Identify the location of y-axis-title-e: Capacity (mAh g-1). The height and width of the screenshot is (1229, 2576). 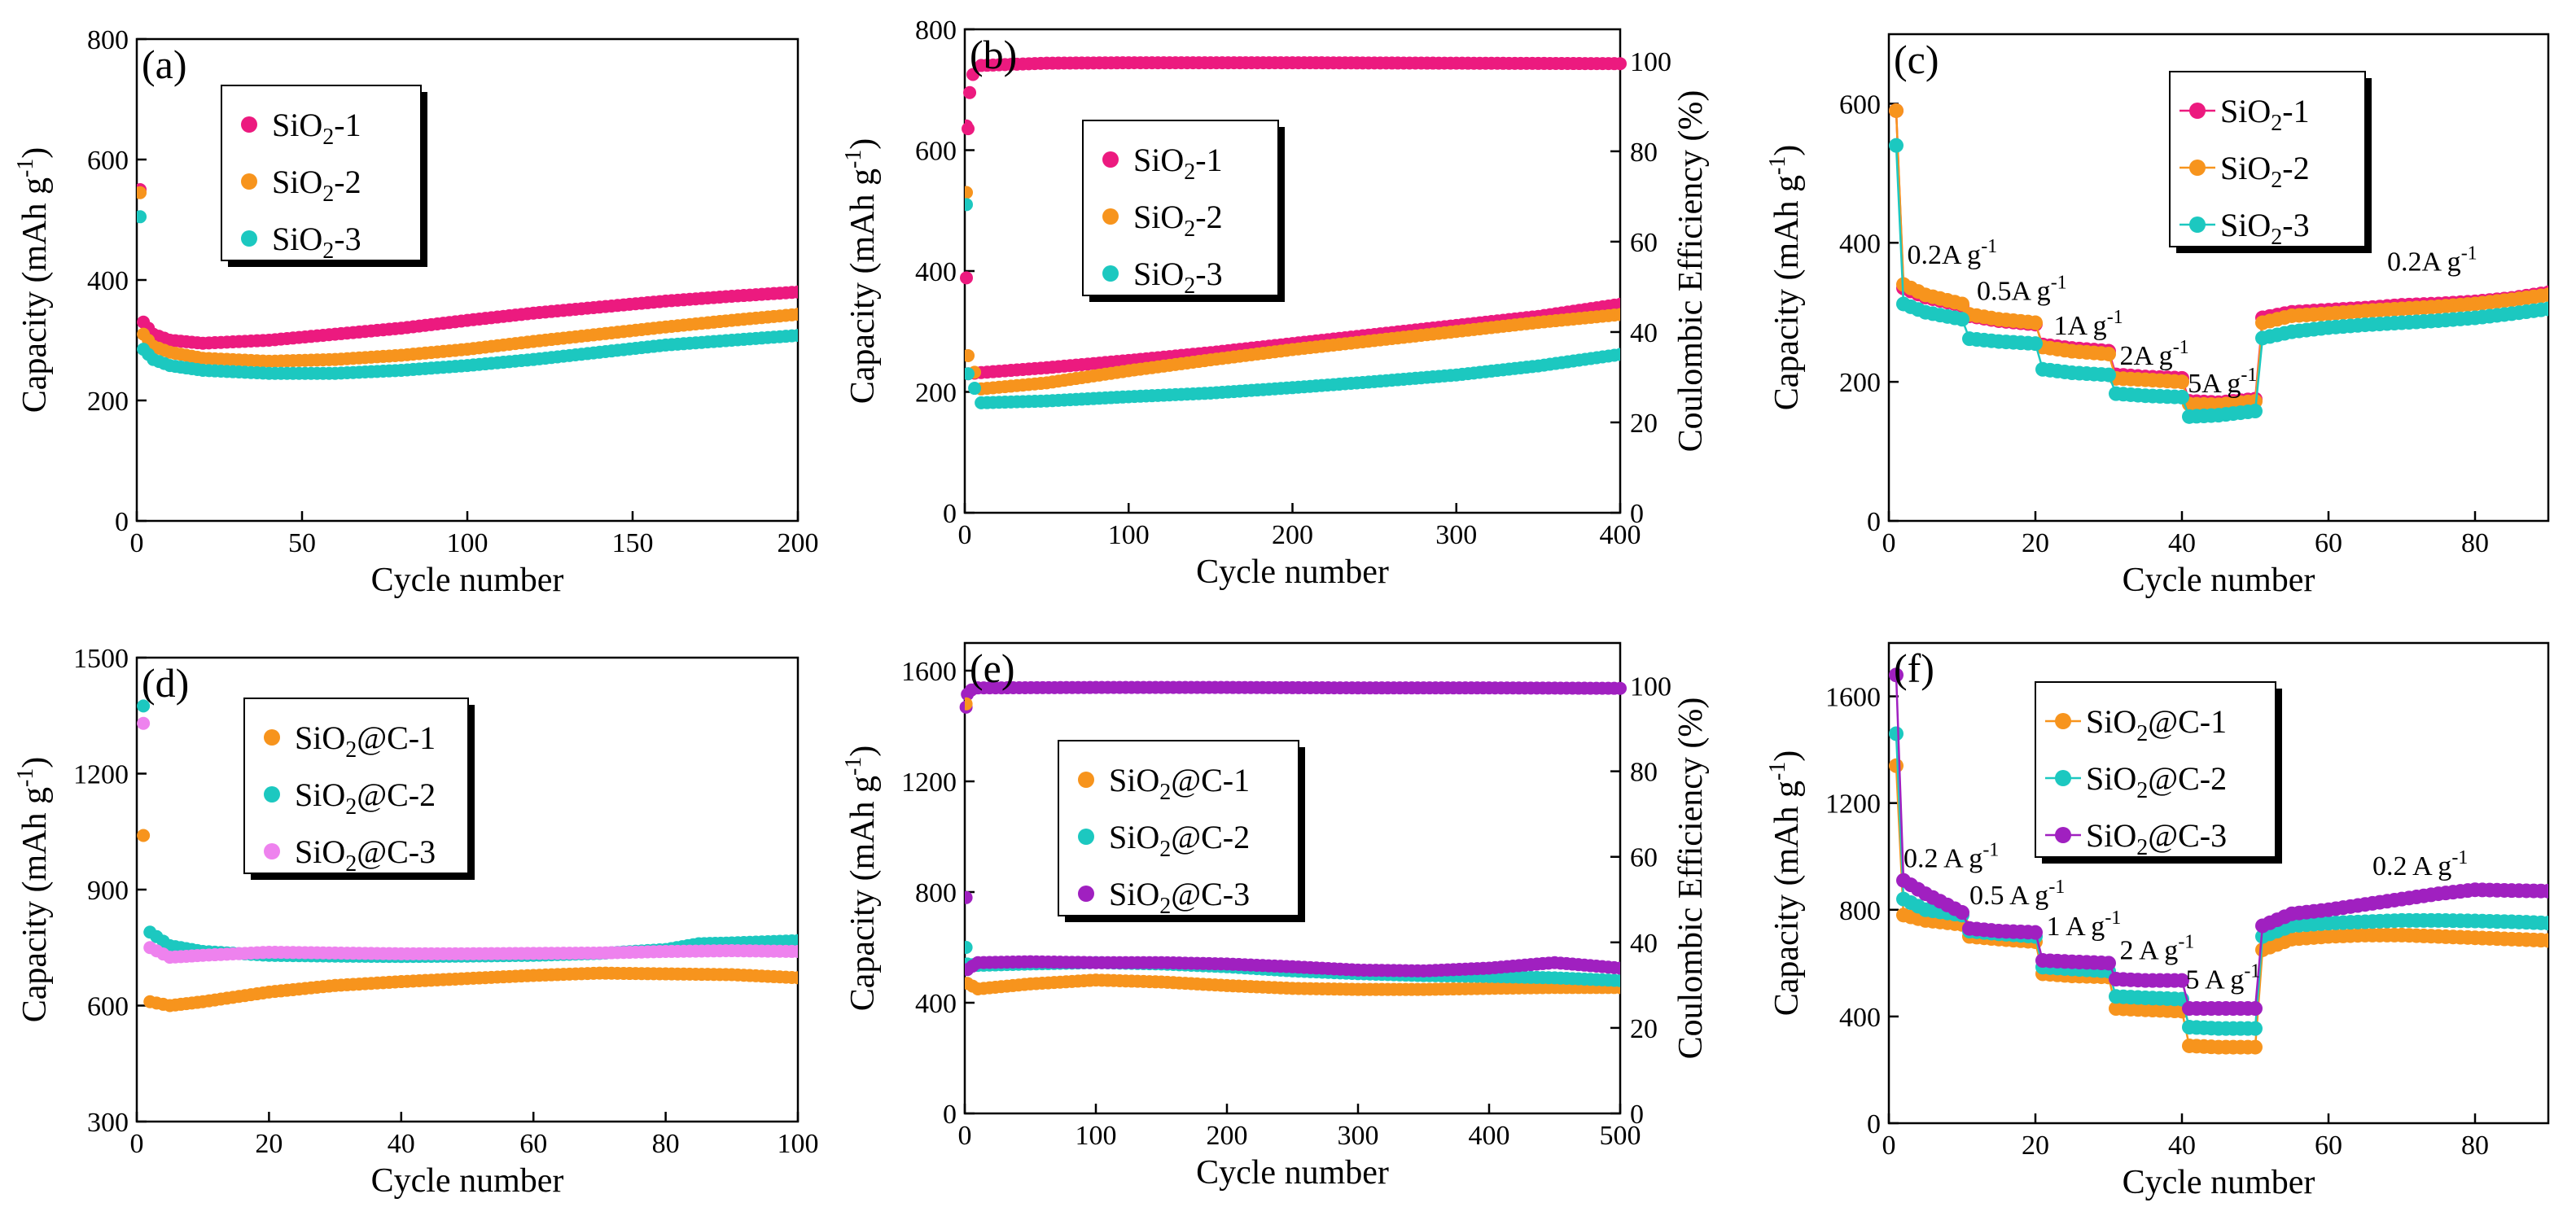
(861, 879).